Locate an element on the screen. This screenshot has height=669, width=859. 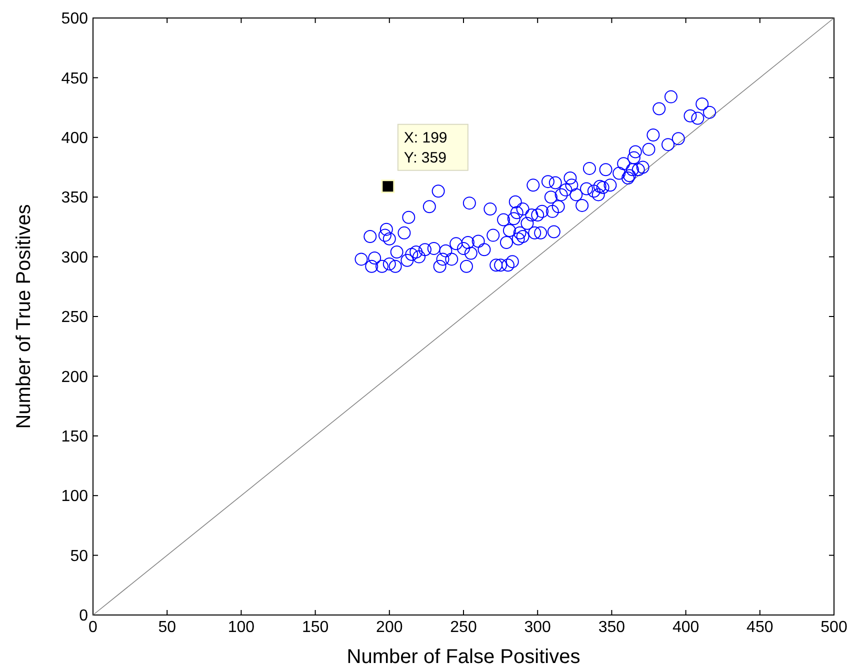
annotation: X: 199 Y: 359 is located at coordinates (426, 147).